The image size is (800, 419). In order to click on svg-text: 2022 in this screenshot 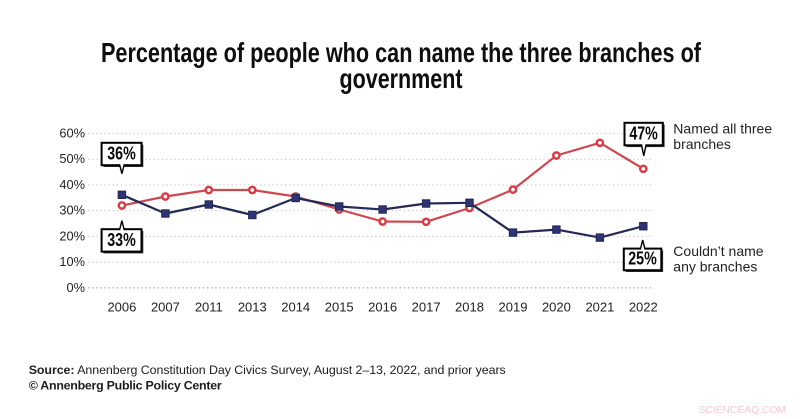, I will do `click(643, 307)`.